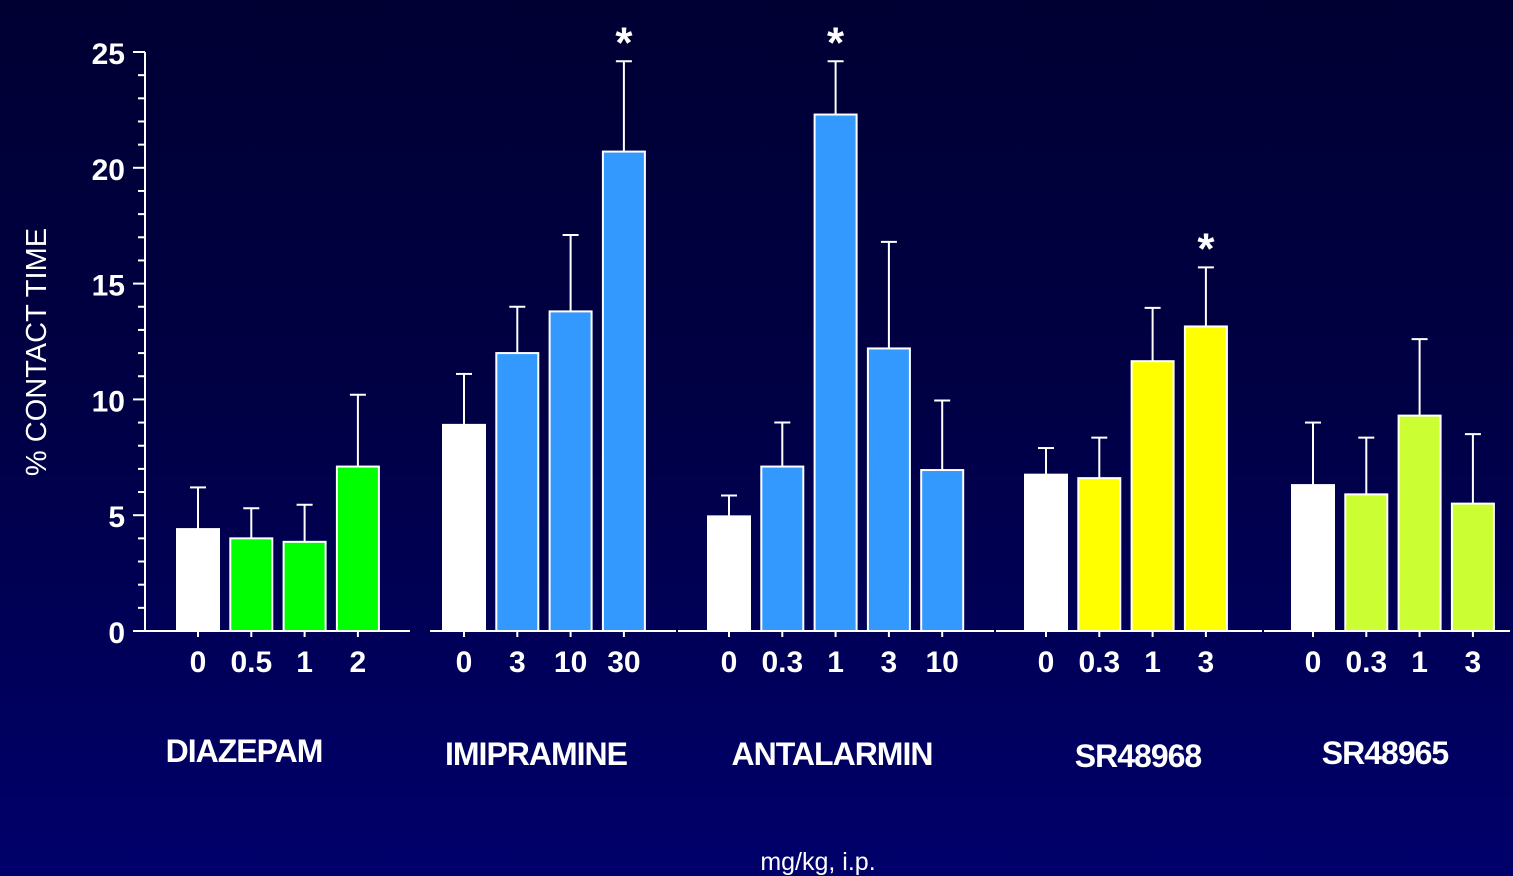 Image resolution: width=1513 pixels, height=876 pixels. I want to click on y-tick-label: 20, so click(108, 170).